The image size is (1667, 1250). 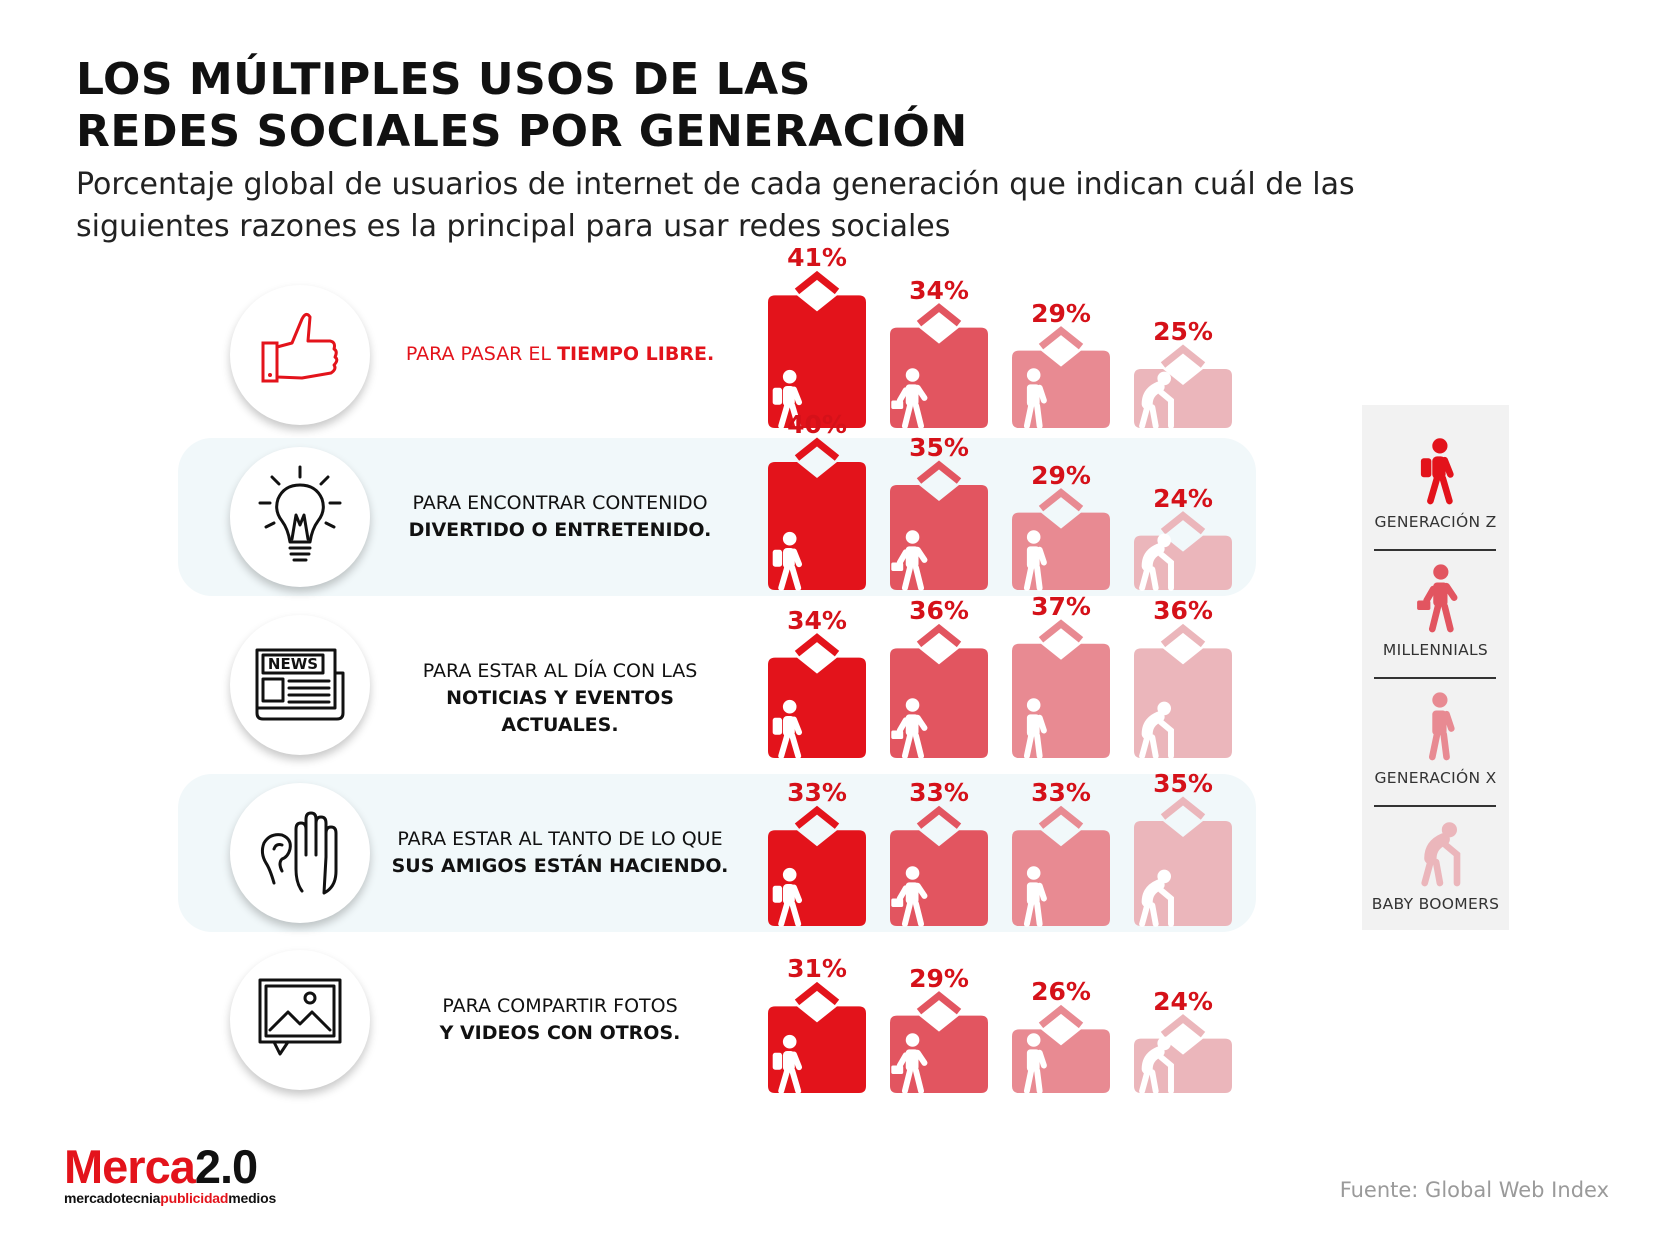 What do you see at coordinates (443, 79) in the screenshot?
I see `title-line-1: LOS MÚLTIPLES USOS DE LAS` at bounding box center [443, 79].